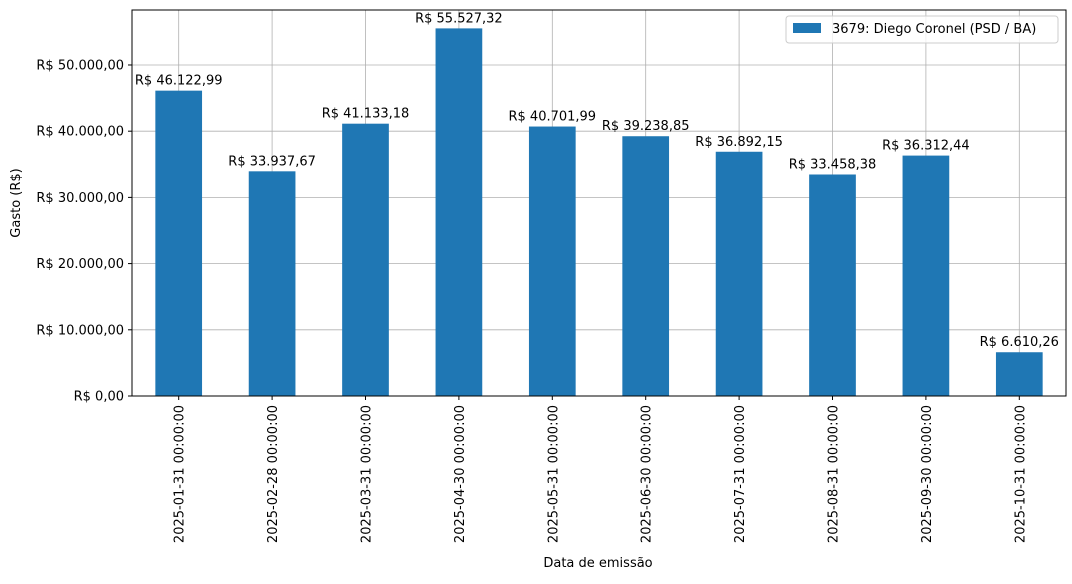 This screenshot has width=1072, height=584. I want to click on y-tick-label: R$ 10.000,00, so click(80, 330).